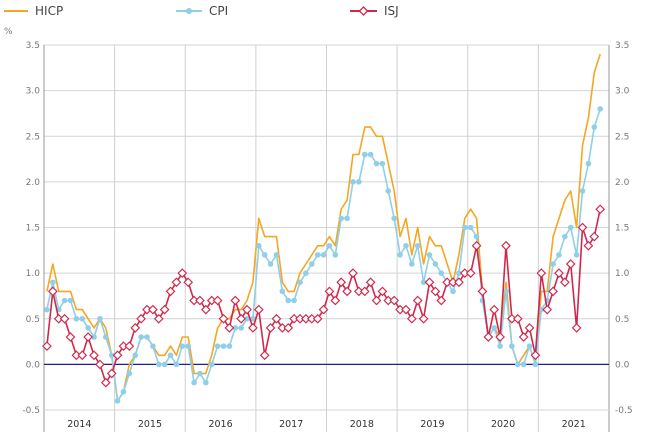  Describe the element at coordinates (202, 11) in the screenshot. I see `legend-item-cpi: CPI` at that location.